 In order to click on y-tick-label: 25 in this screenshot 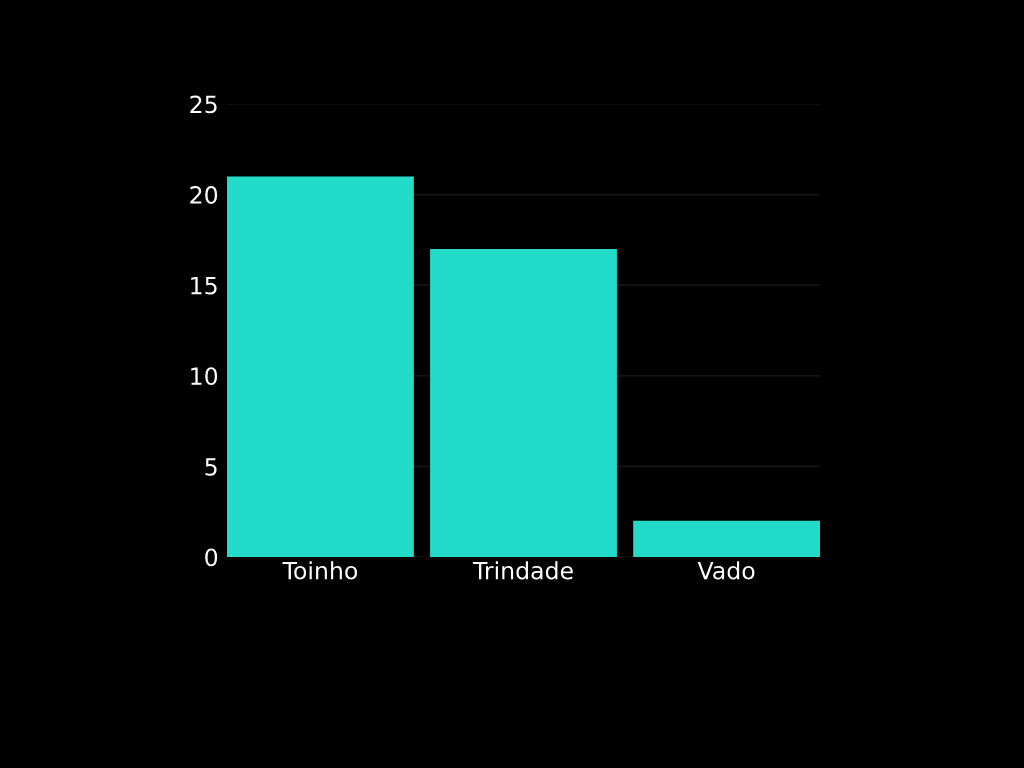, I will do `click(203, 104)`.